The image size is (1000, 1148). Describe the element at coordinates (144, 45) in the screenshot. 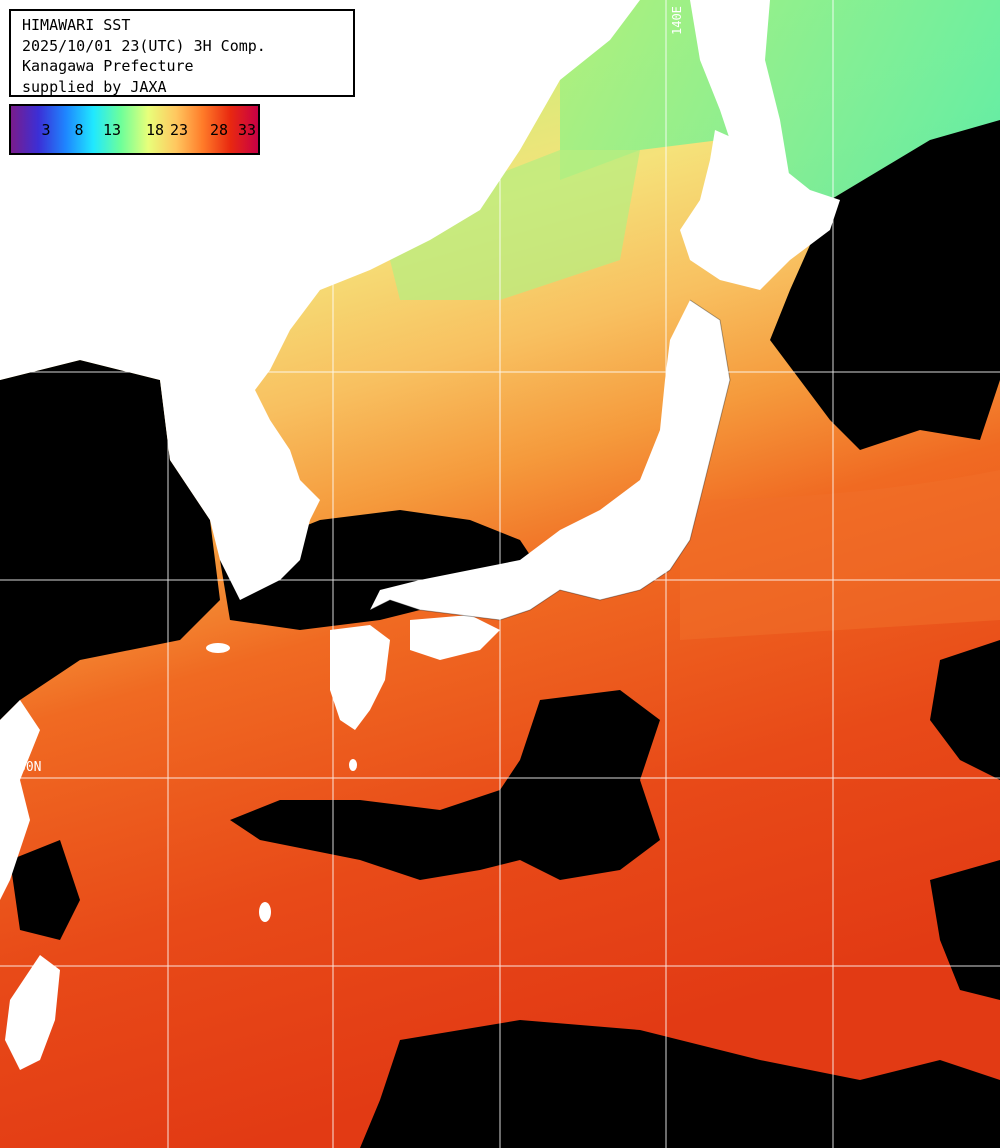

I see `info-date: 2025/10/01 23(UTC) 3H Comp.` at that location.